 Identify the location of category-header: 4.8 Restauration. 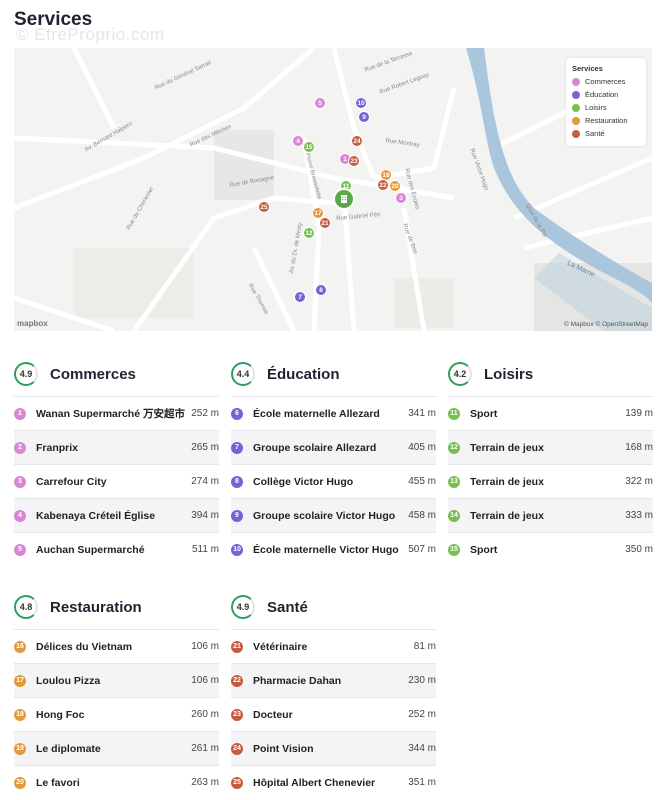
(116, 611).